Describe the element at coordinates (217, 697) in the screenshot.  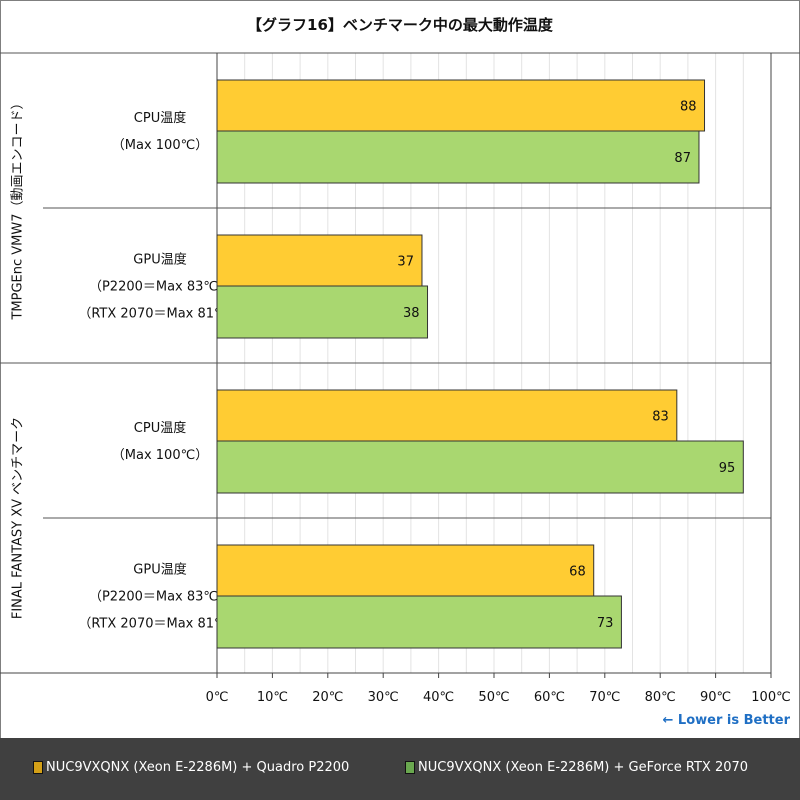
I see `x-tick-label: 0℃` at that location.